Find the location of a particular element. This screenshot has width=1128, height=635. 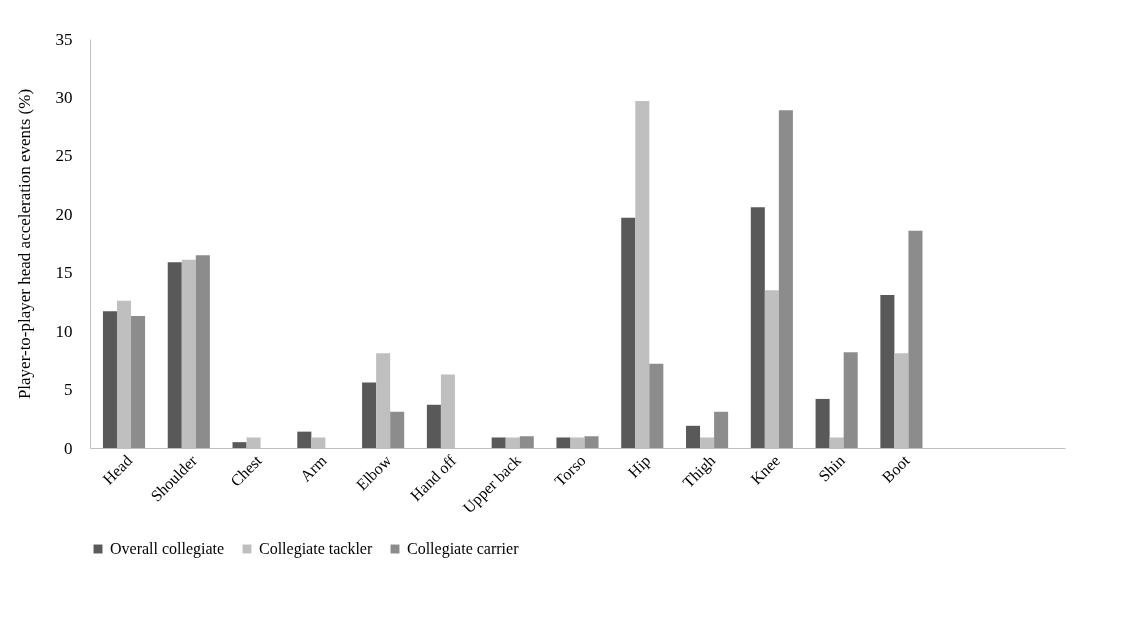

y-tick-label: 25 is located at coordinates (64, 156).